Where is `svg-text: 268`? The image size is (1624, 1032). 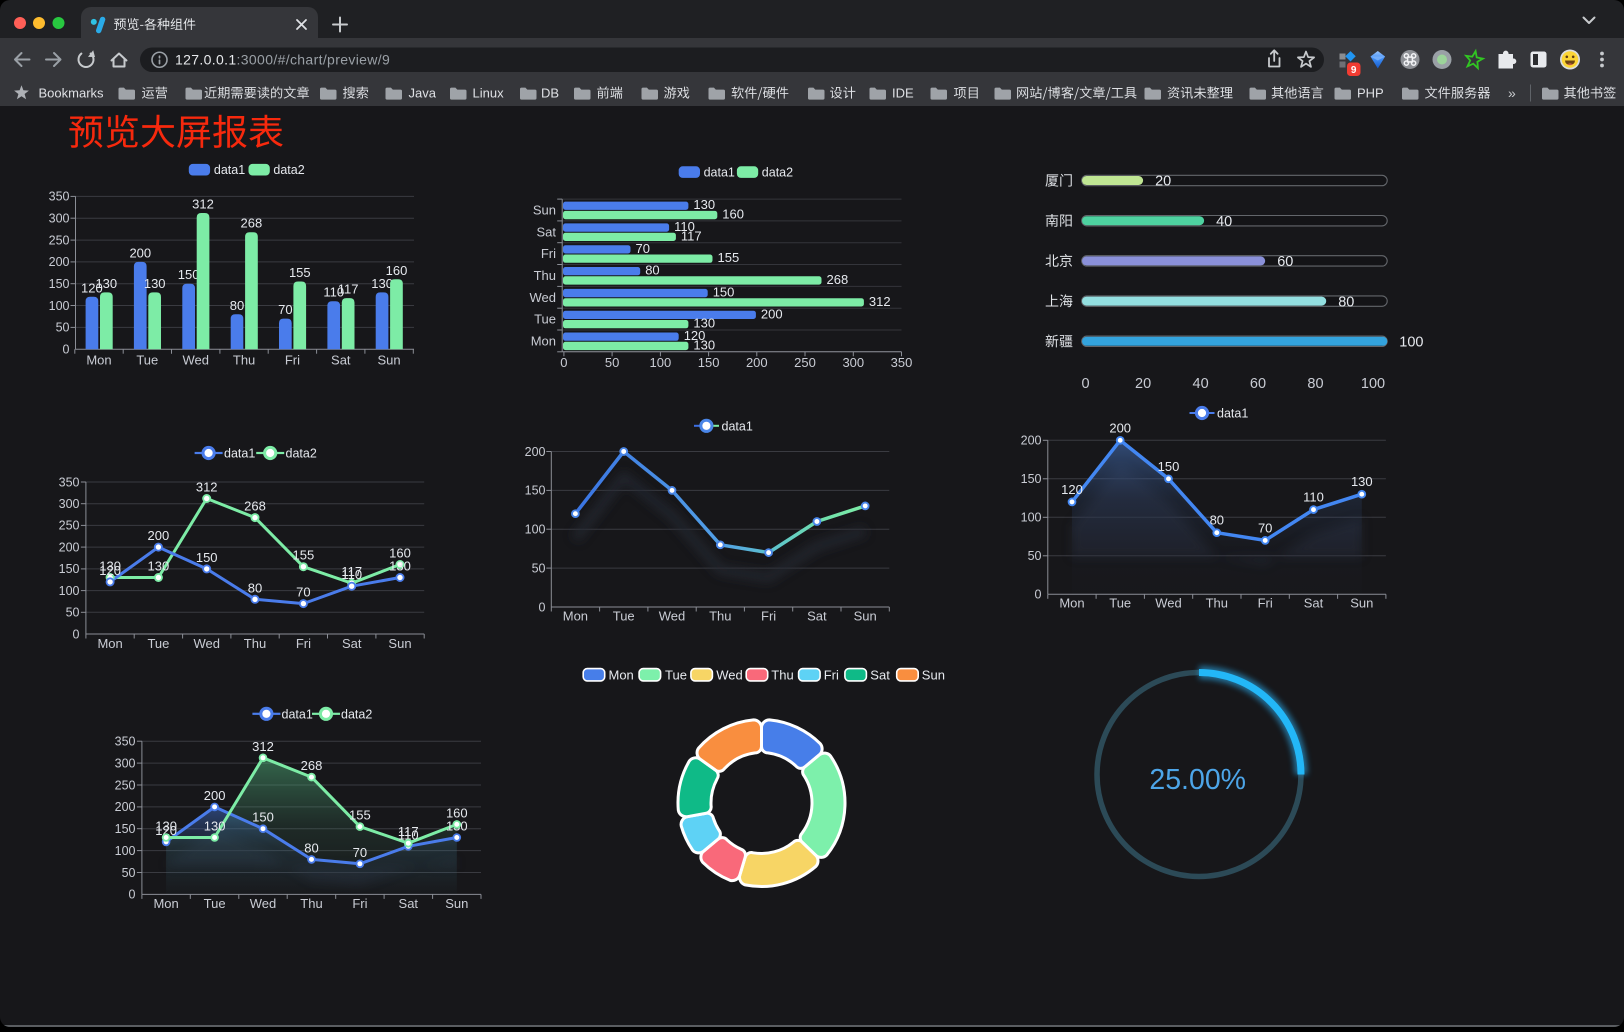 svg-text: 268 is located at coordinates (838, 279).